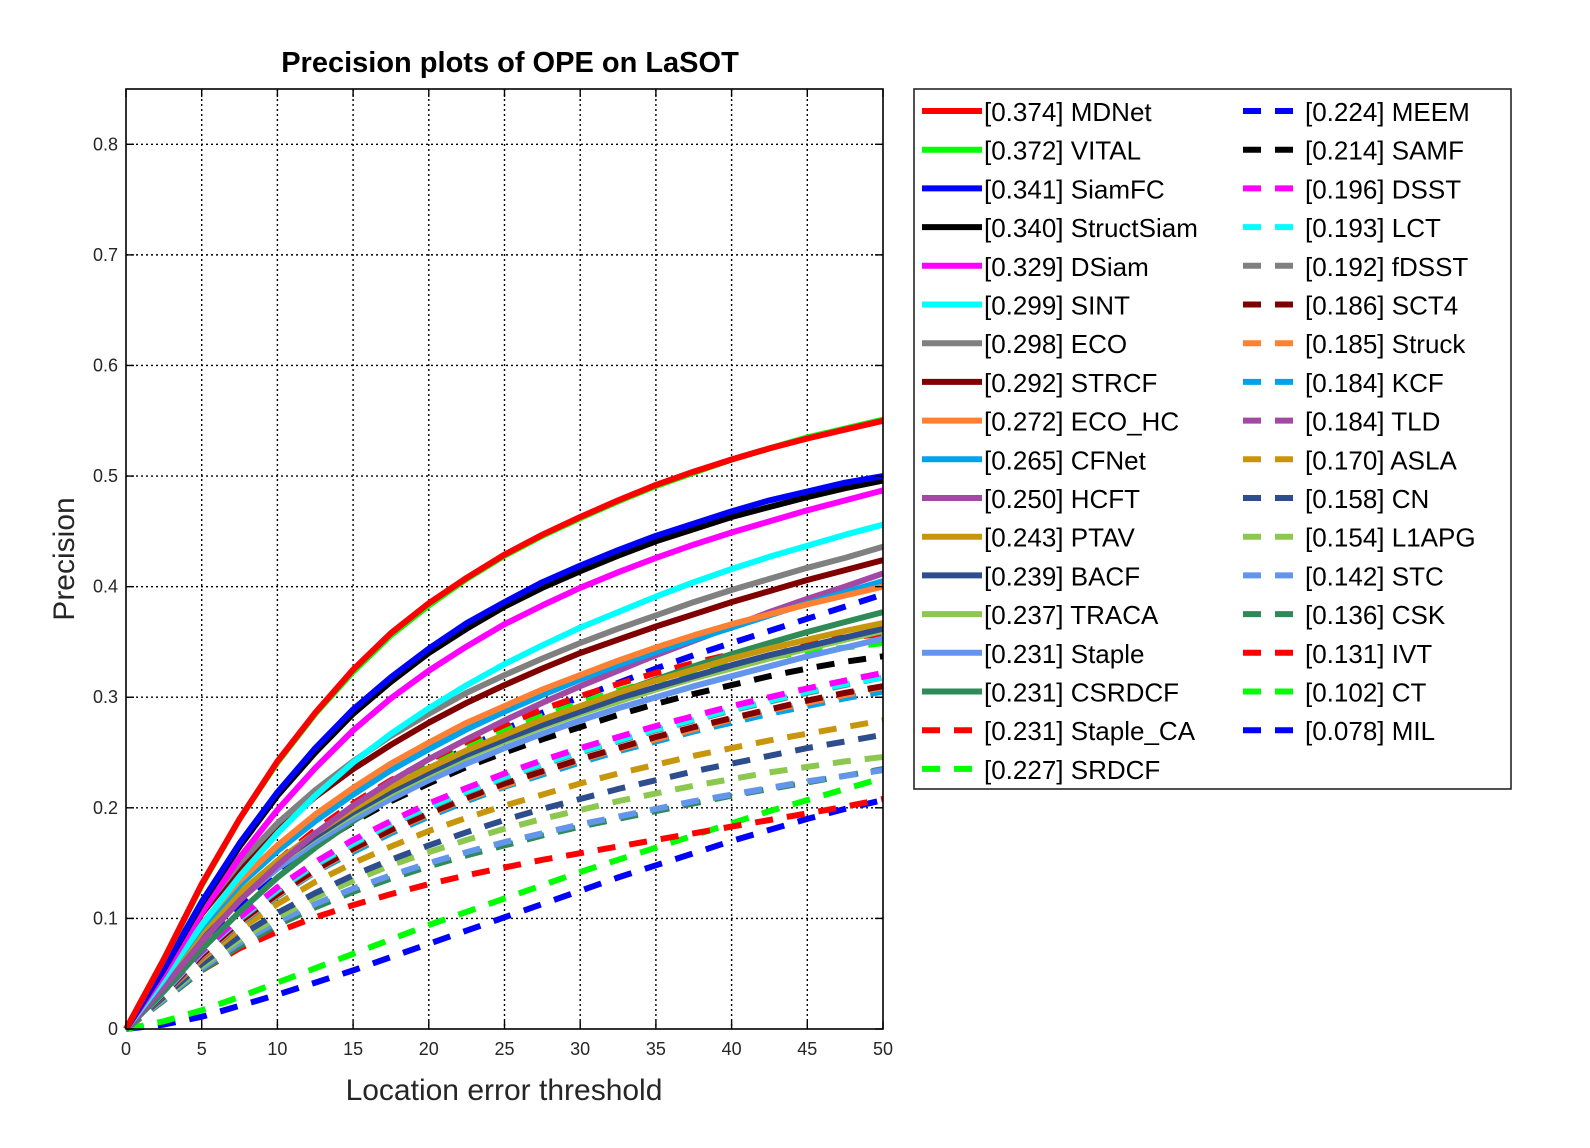  What do you see at coordinates (202, 1049) in the screenshot?
I see `x-tick-label: 5` at bounding box center [202, 1049].